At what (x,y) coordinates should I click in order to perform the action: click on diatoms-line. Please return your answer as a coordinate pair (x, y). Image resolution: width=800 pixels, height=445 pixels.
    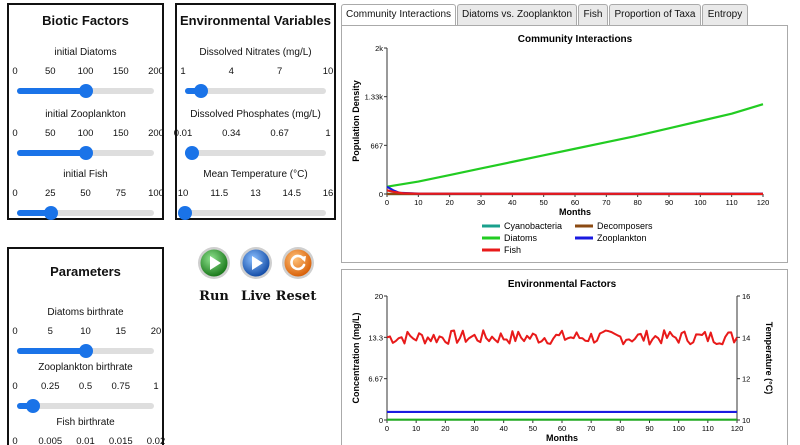
    Looking at the image, I should click on (575, 145).